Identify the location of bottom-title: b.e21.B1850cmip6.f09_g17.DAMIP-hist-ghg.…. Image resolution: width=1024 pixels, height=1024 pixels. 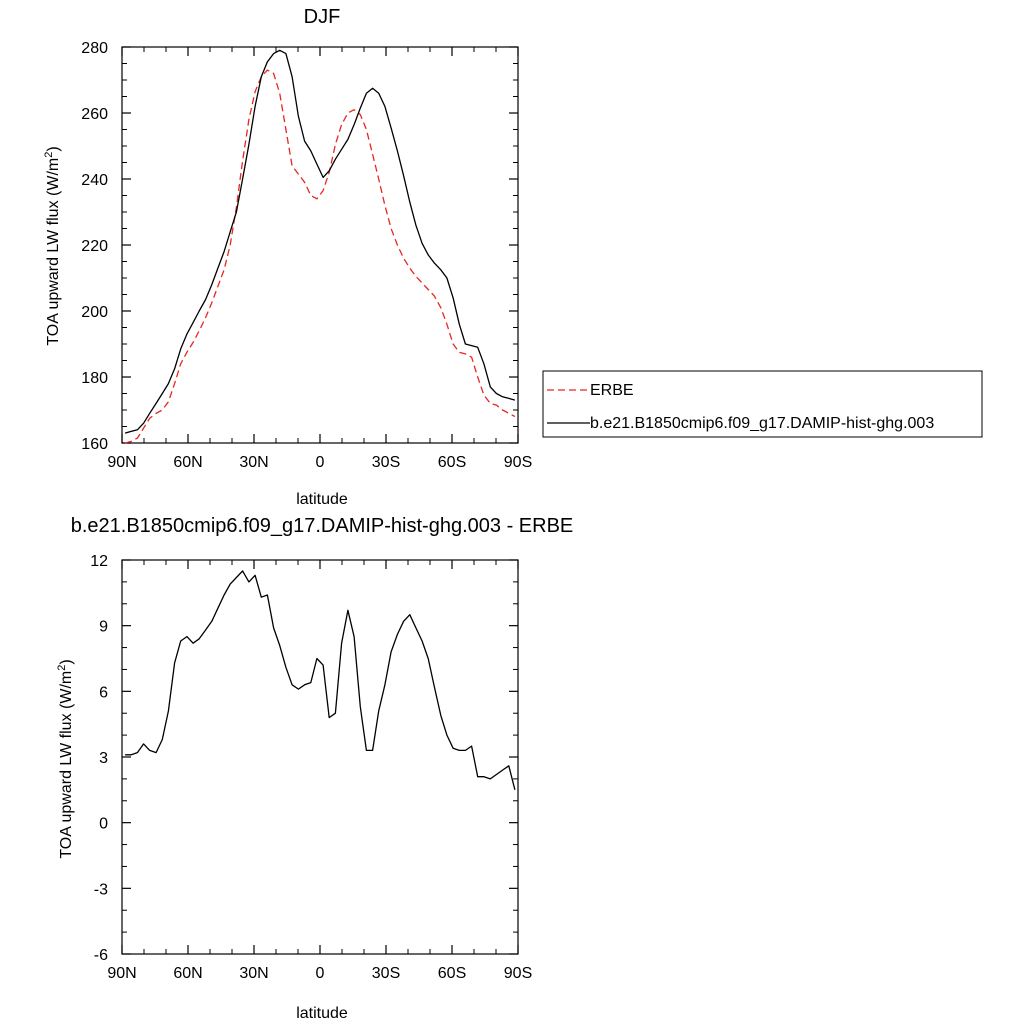
(322, 526).